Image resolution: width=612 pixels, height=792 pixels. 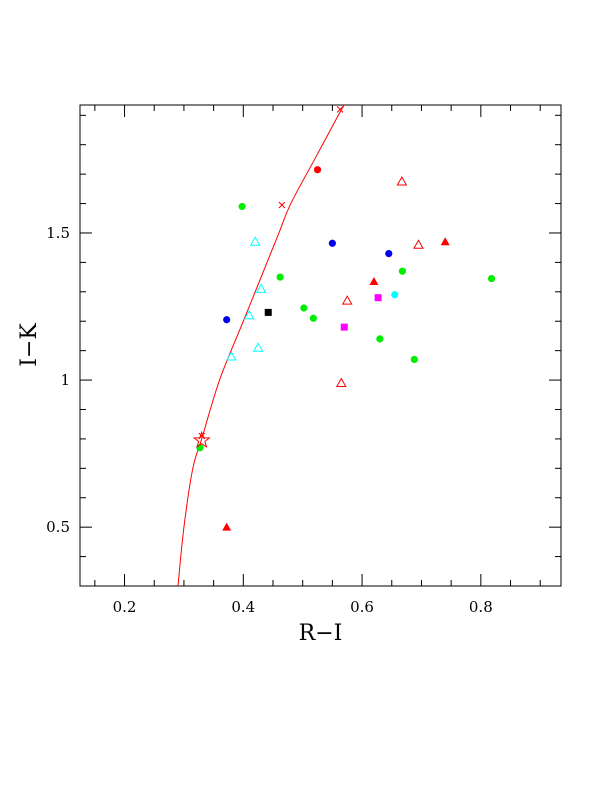 What do you see at coordinates (58, 527) in the screenshot?
I see `y-tick-label: 0.5` at bounding box center [58, 527].